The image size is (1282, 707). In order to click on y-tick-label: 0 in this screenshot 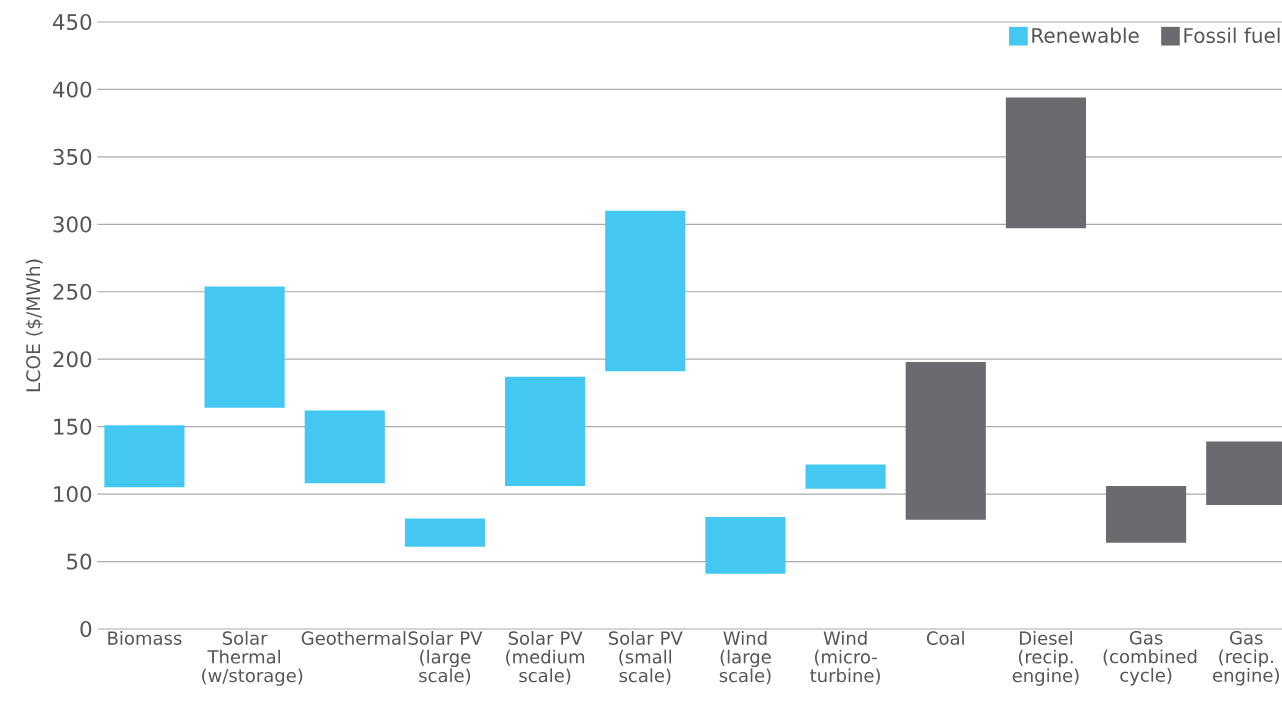, I will do `click(86, 629)`.